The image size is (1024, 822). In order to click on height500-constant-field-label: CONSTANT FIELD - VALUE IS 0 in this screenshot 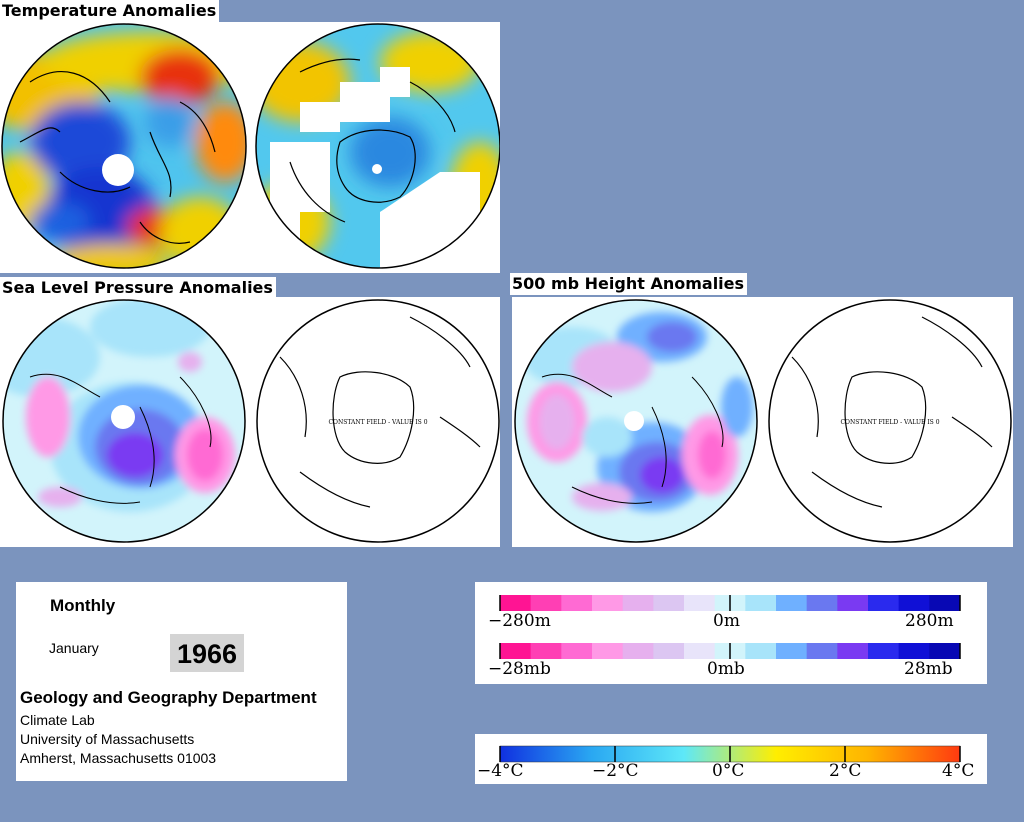, I will do `click(889, 422)`.